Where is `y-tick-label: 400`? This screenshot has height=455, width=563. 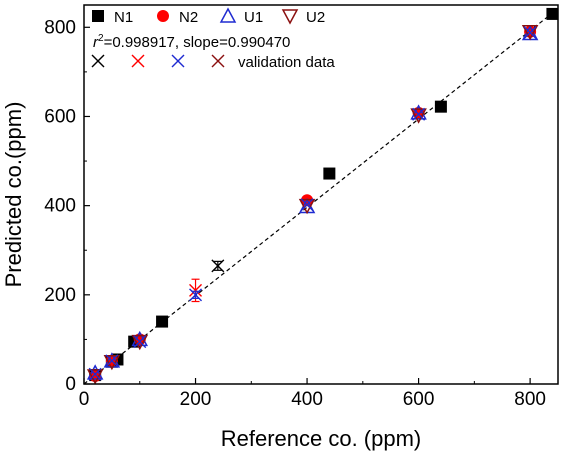 y-tick-label: 400 is located at coordinates (60, 206).